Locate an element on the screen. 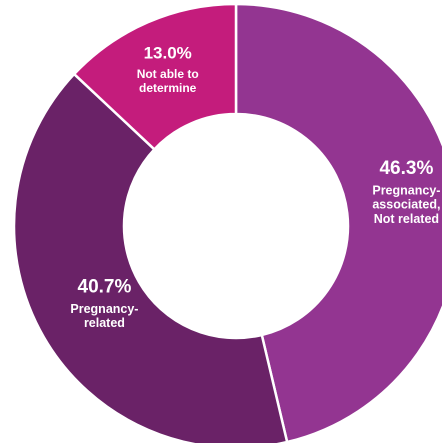 Image resolution: width=442 pixels, height=443 pixels. slice-category-label: determine is located at coordinates (168, 88).